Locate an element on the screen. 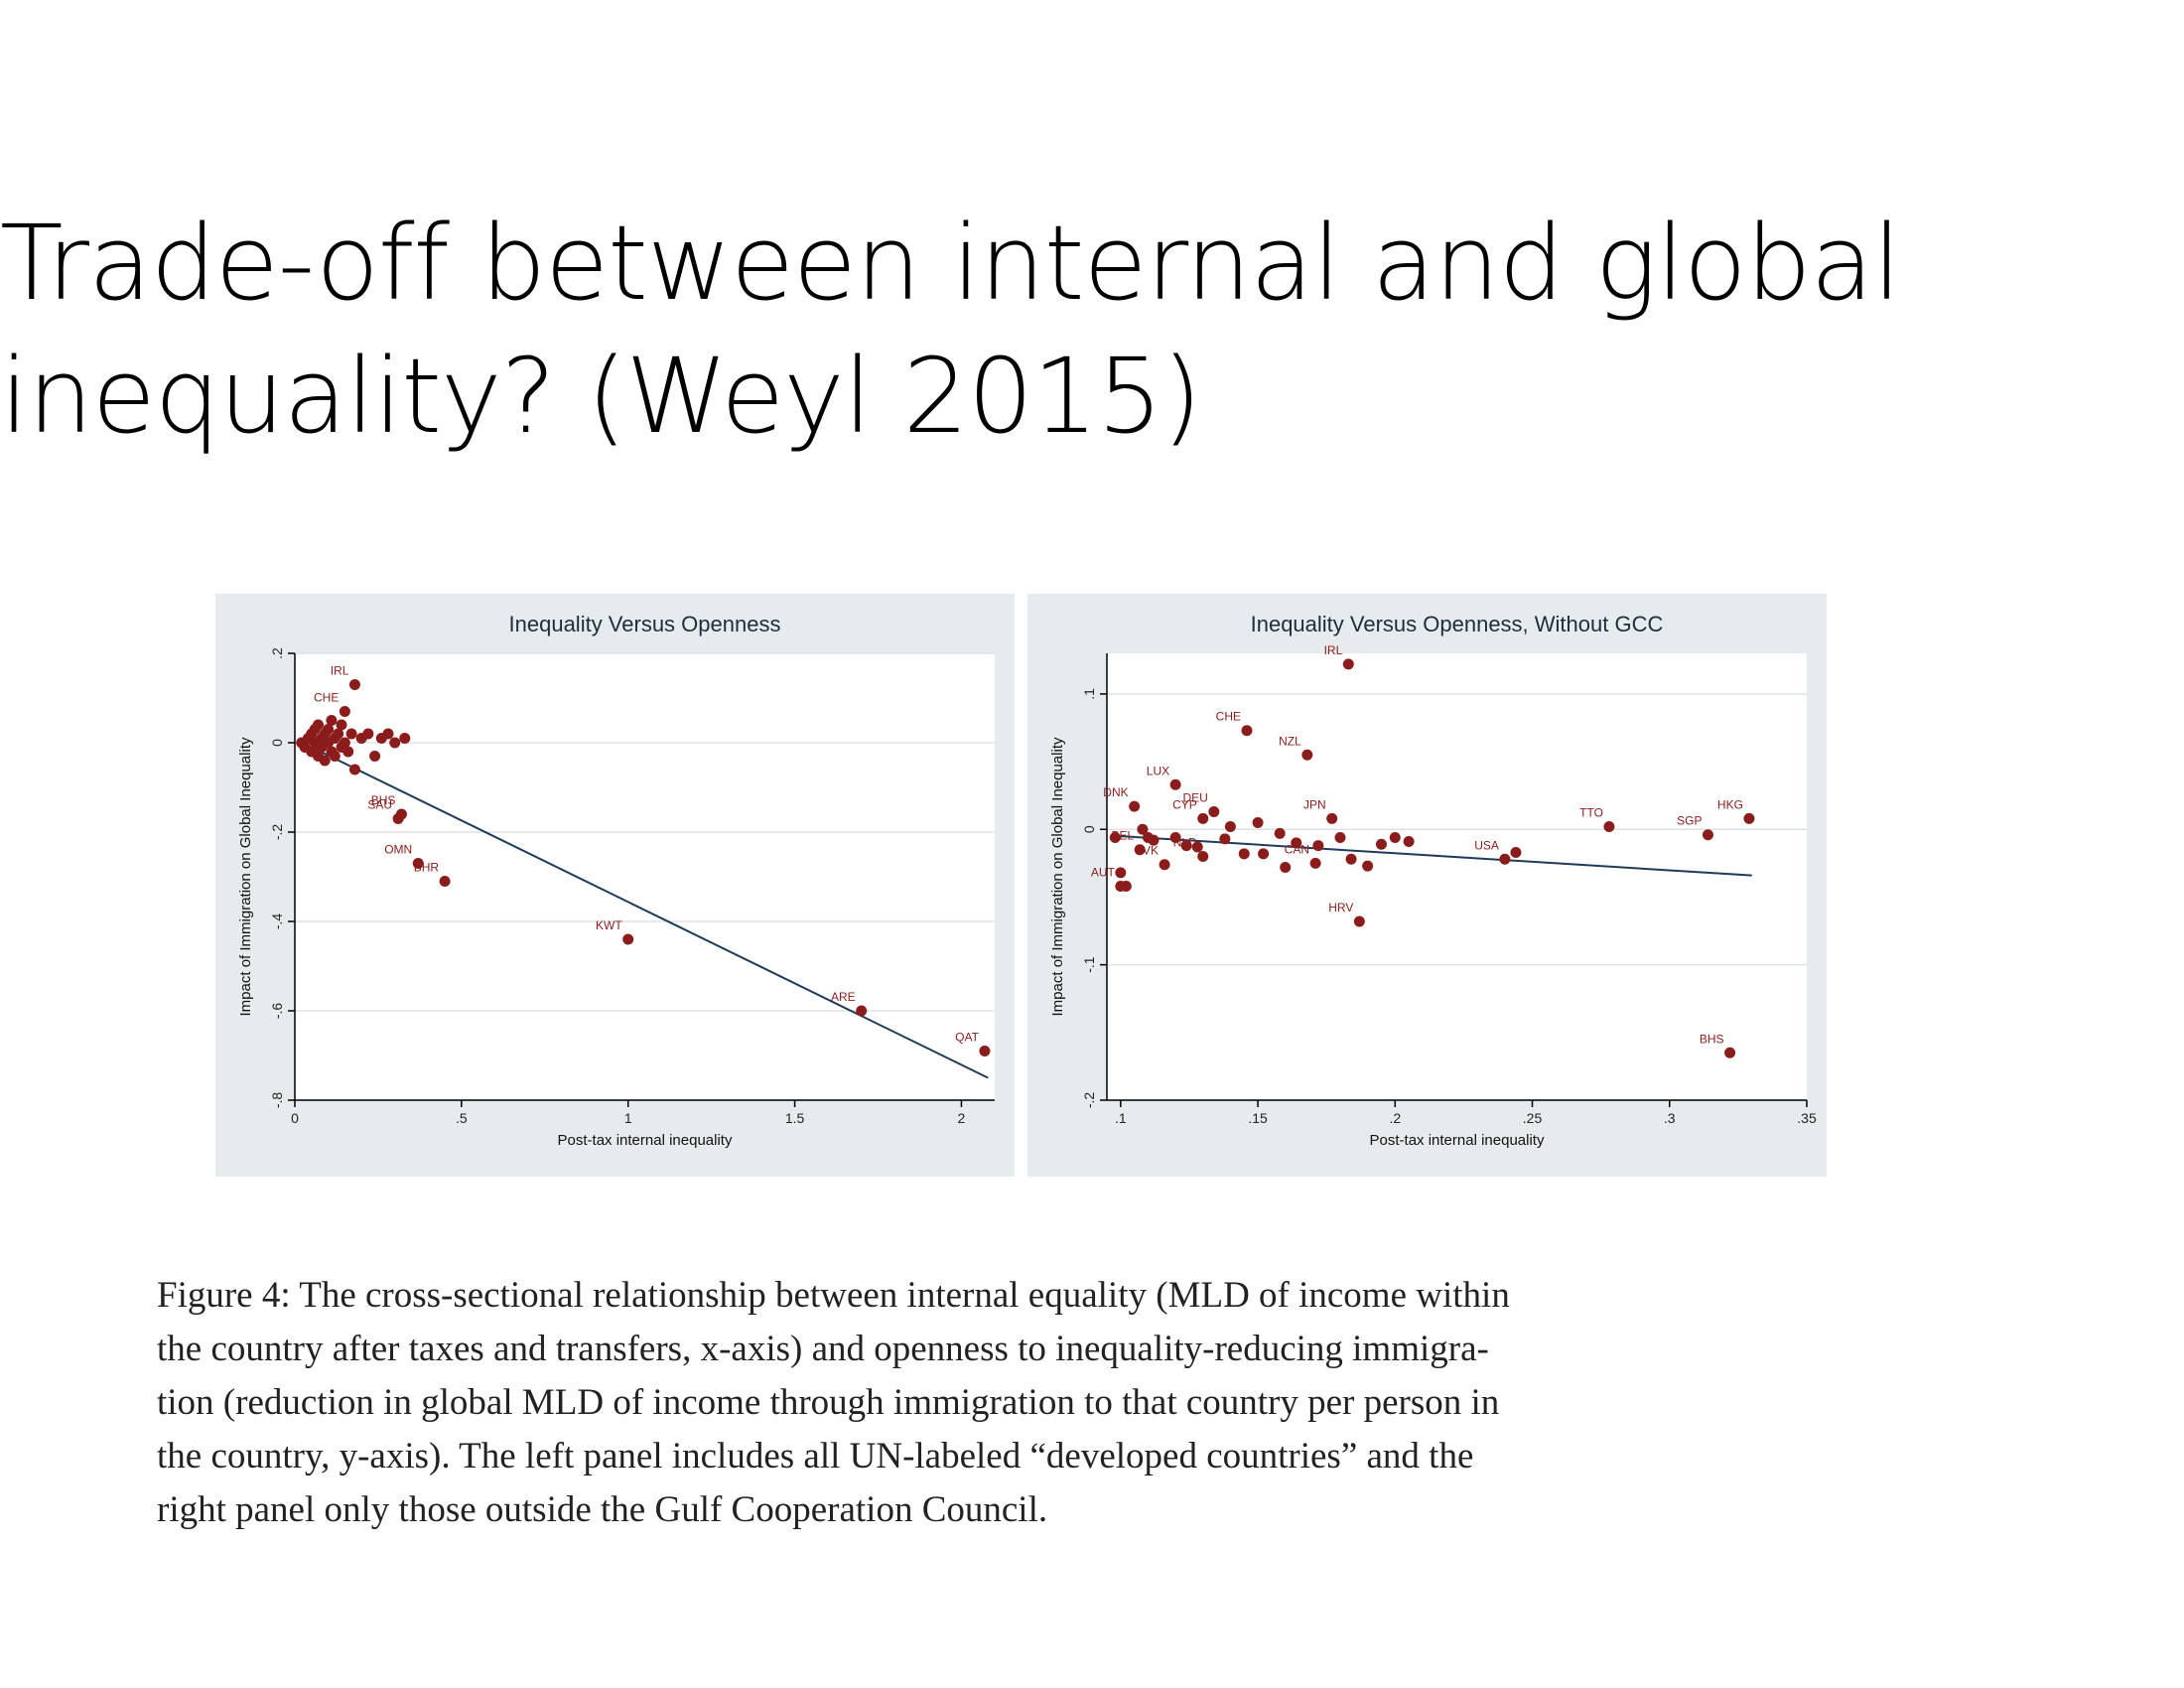 The height and width of the screenshot is (1688, 2184). point-label: CYP is located at coordinates (1184, 804).